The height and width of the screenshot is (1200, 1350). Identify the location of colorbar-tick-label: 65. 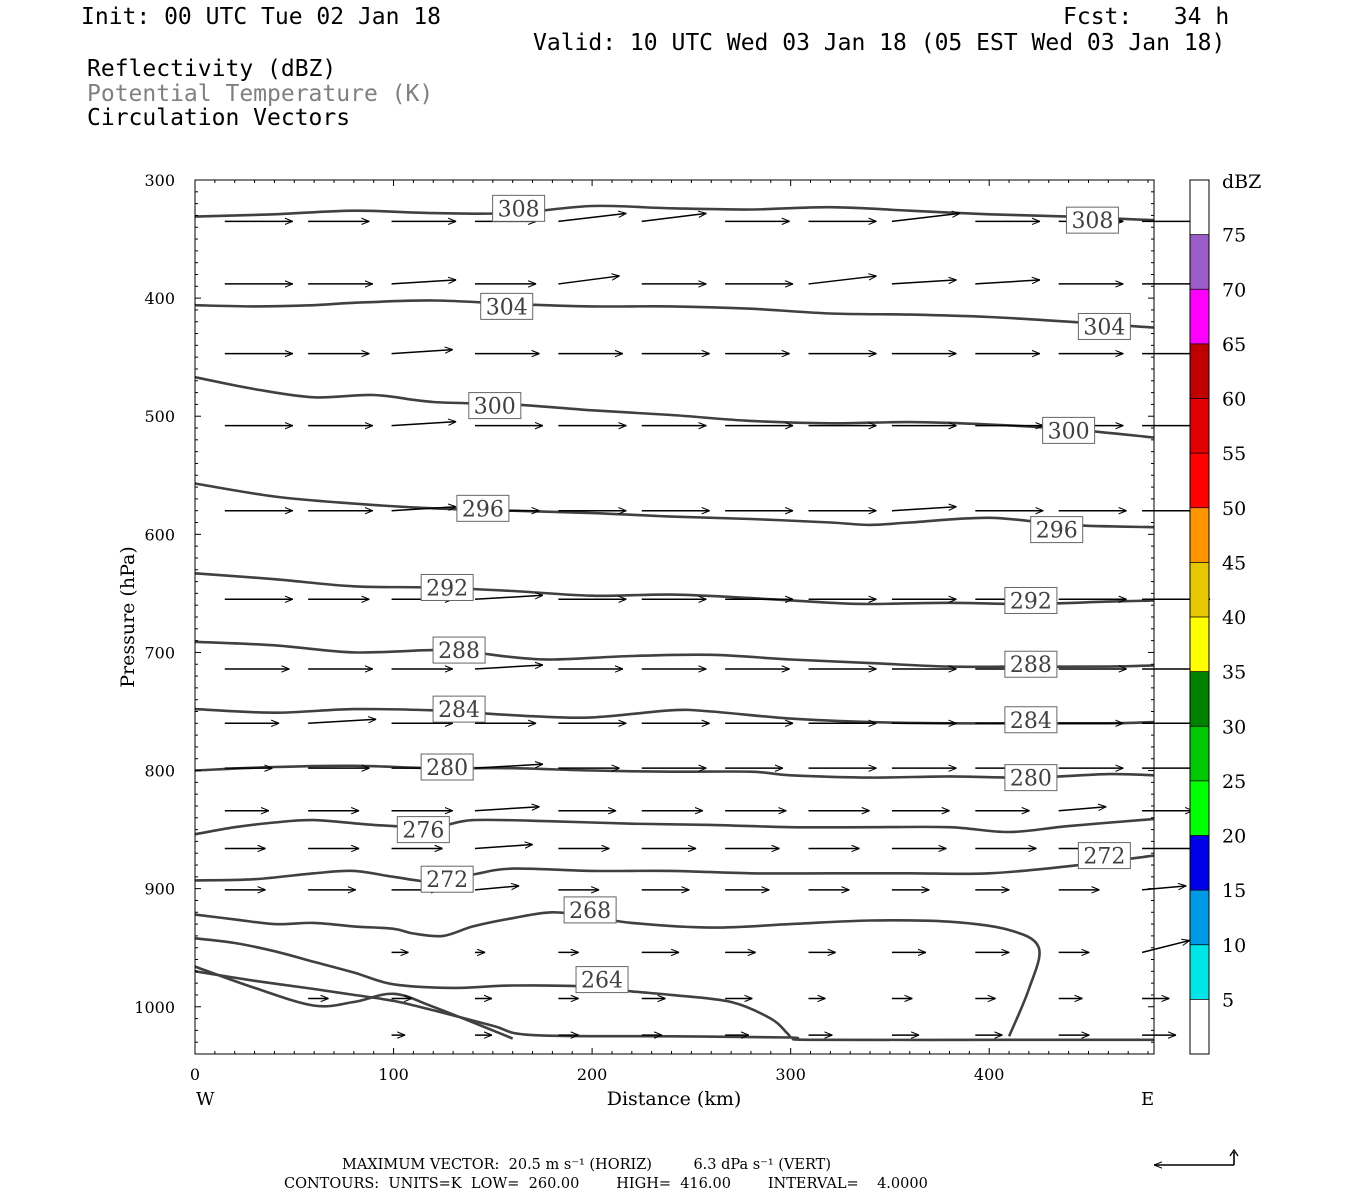
(1234, 345).